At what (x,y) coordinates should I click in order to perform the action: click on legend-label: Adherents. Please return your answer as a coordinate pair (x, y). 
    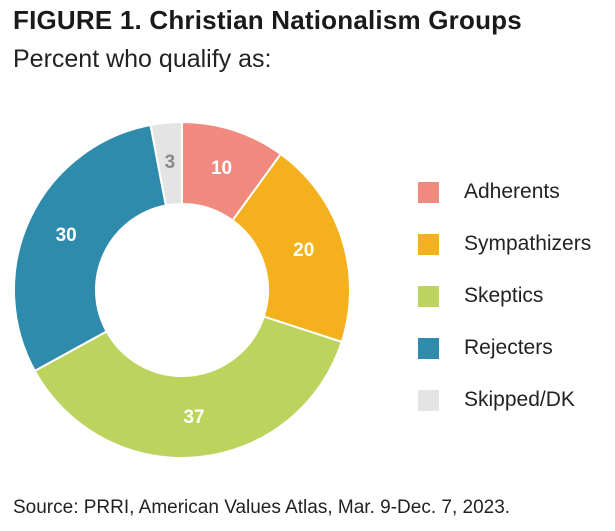
    Looking at the image, I should click on (512, 191).